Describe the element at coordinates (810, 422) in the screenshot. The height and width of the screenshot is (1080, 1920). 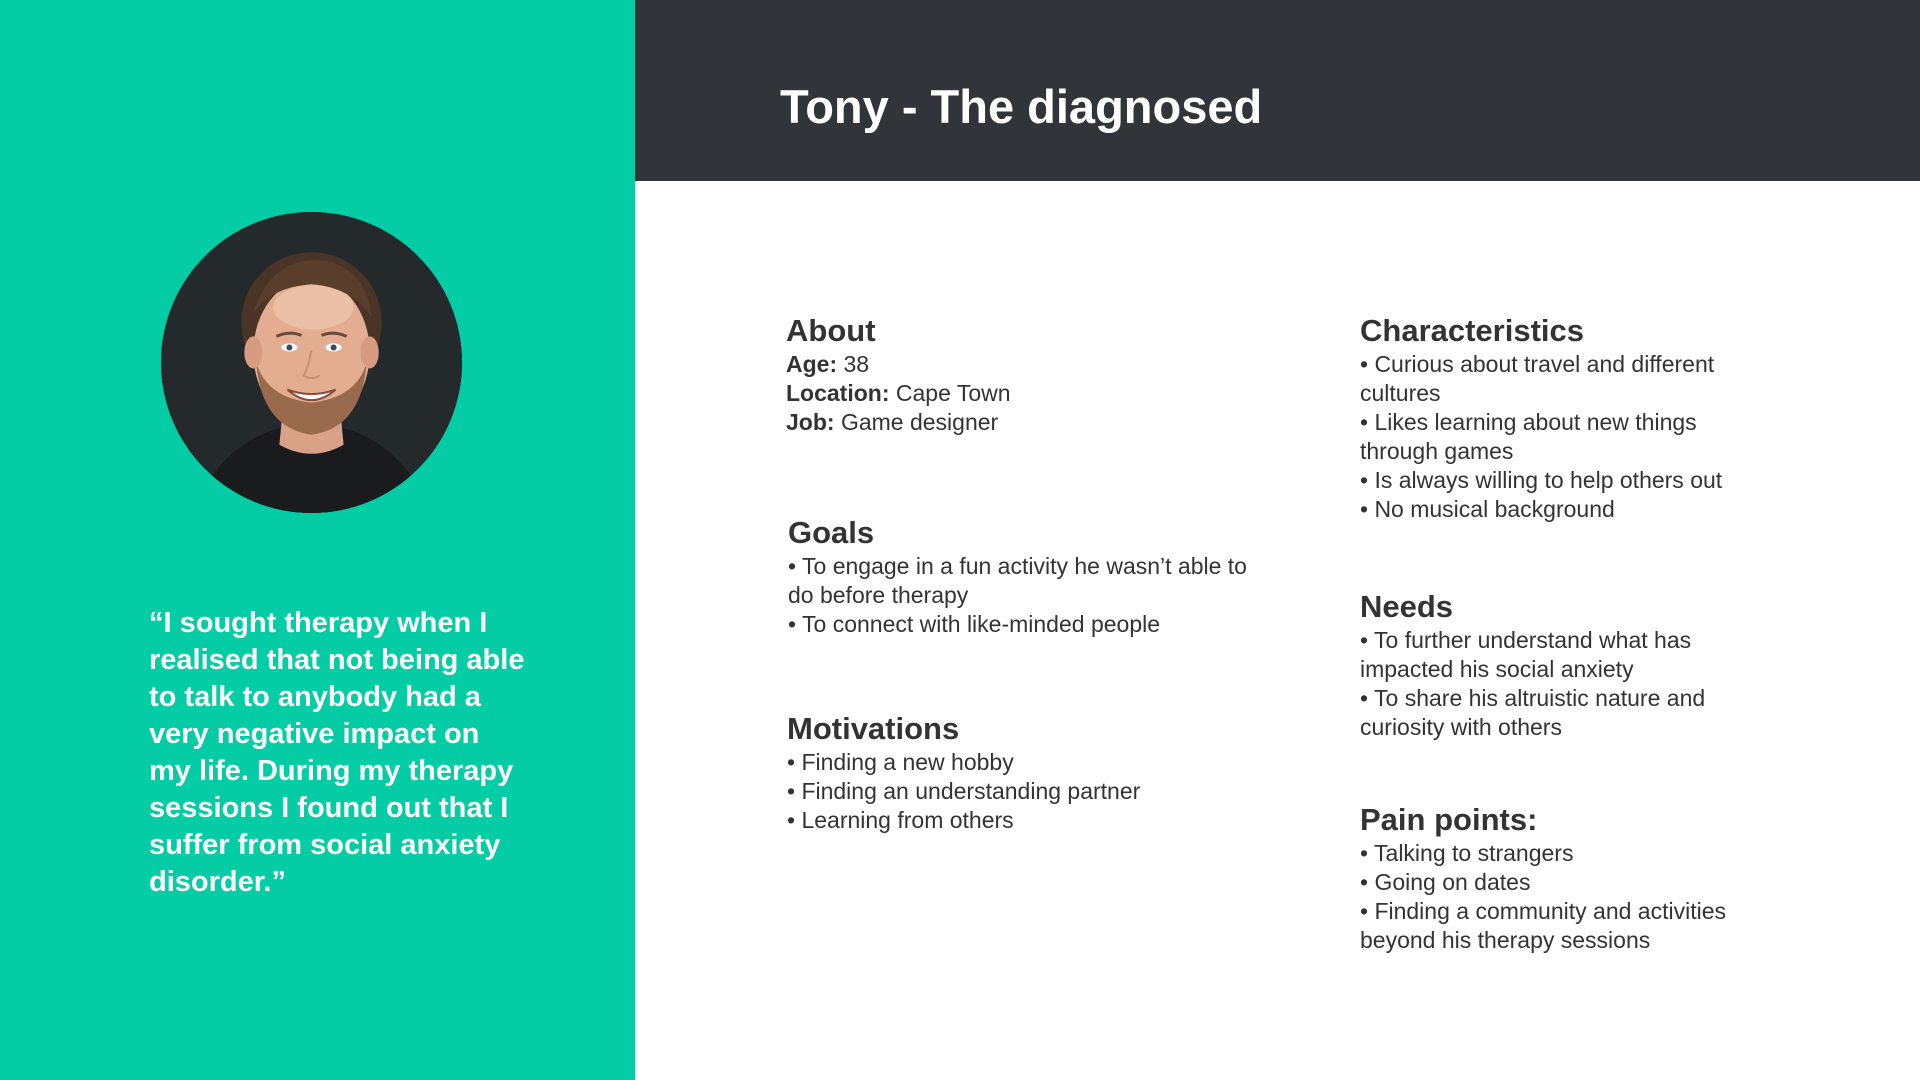
I see `job-label: Job:` at that location.